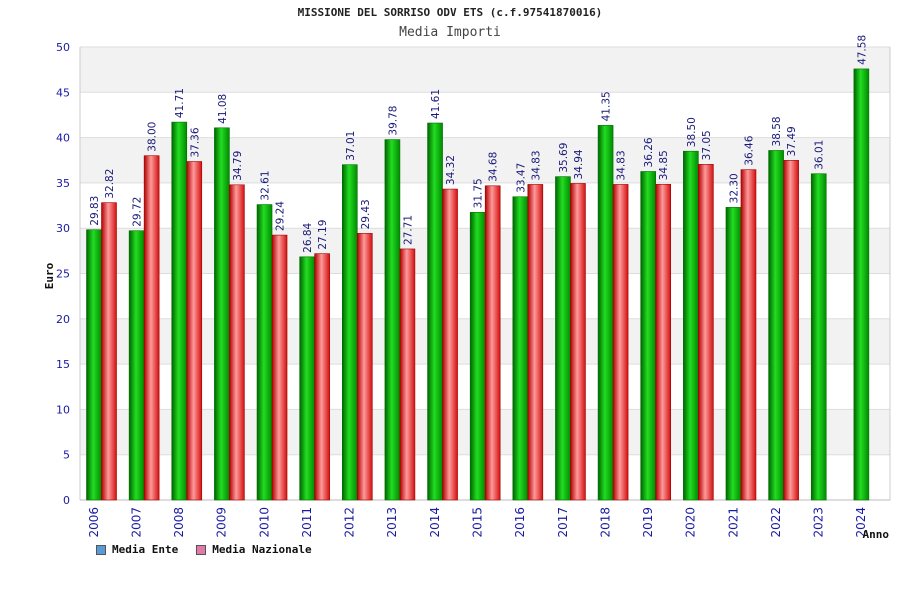  What do you see at coordinates (63, 183) in the screenshot?
I see `y-tick-label: 35` at bounding box center [63, 183].